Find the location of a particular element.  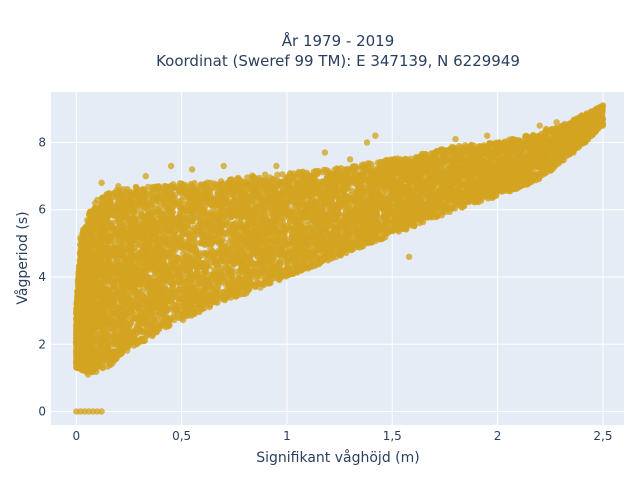

data-point is located at coordinates (211, 212).